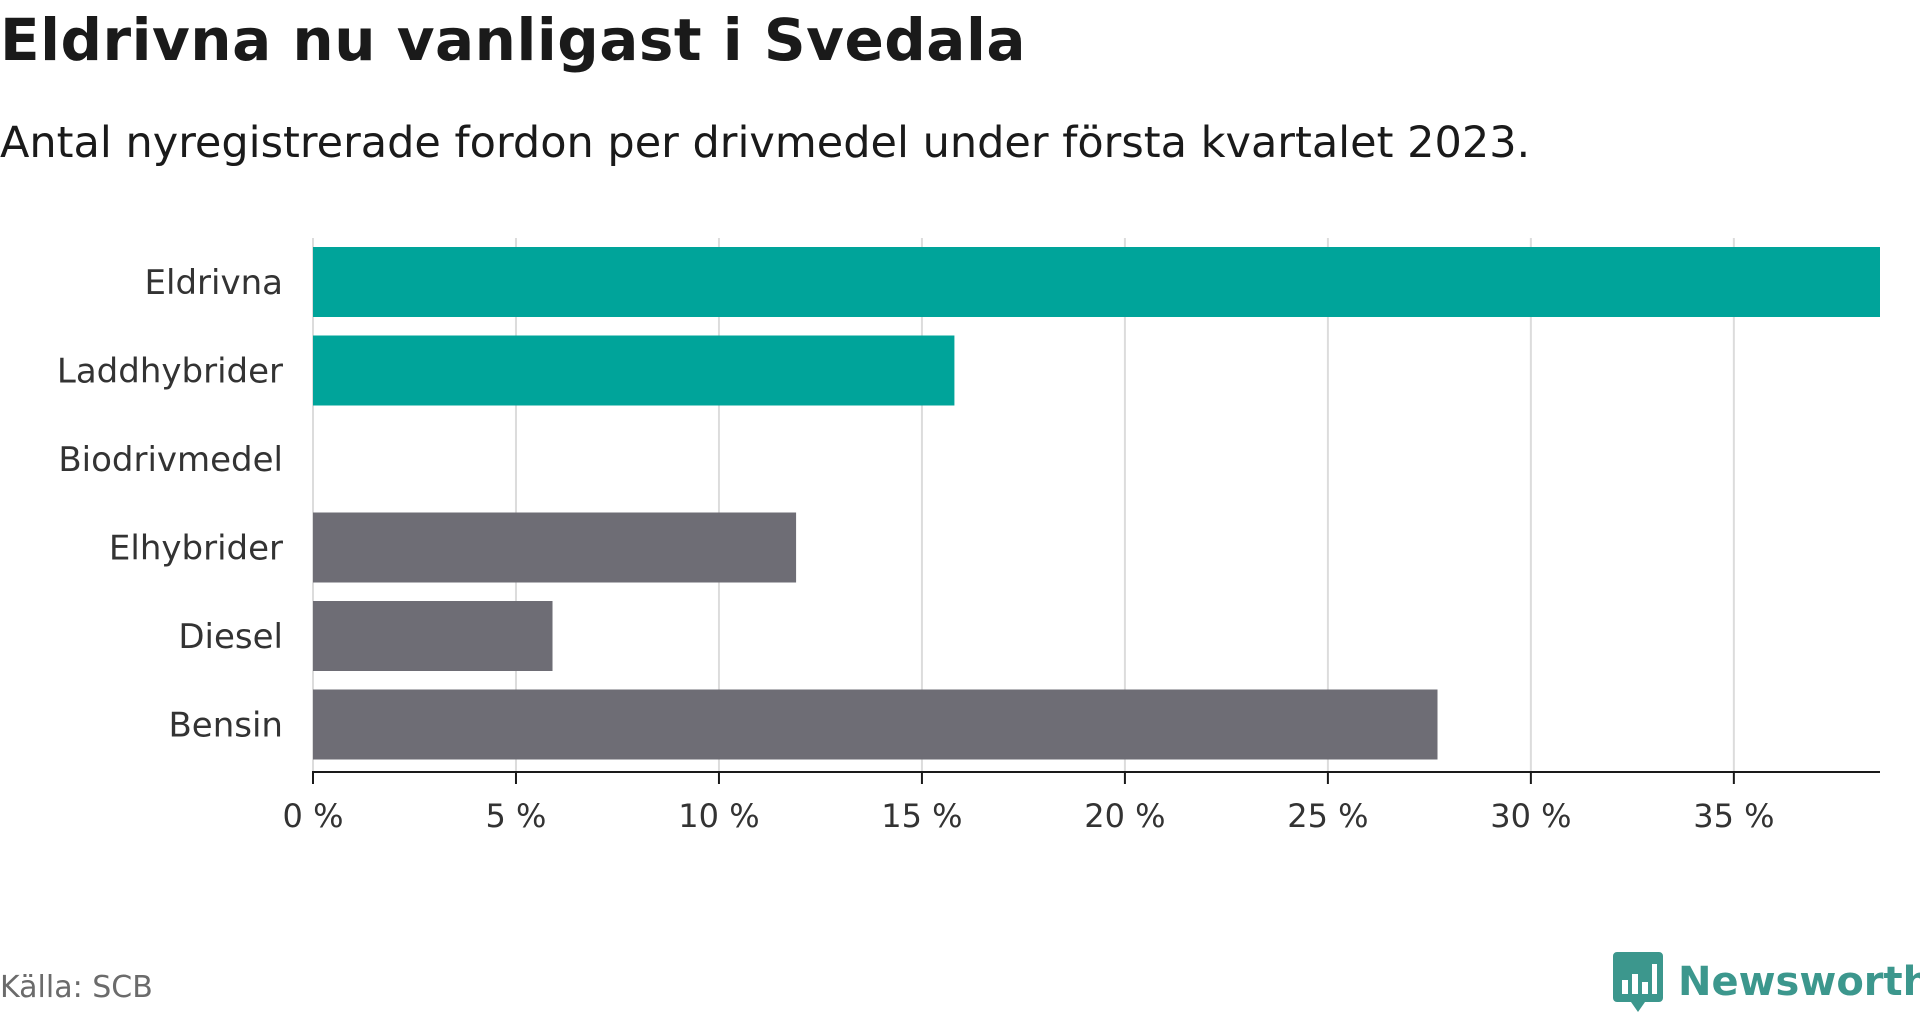 The image size is (1920, 1012). What do you see at coordinates (516, 816) in the screenshot?
I see `x-tick-label: 5 %` at bounding box center [516, 816].